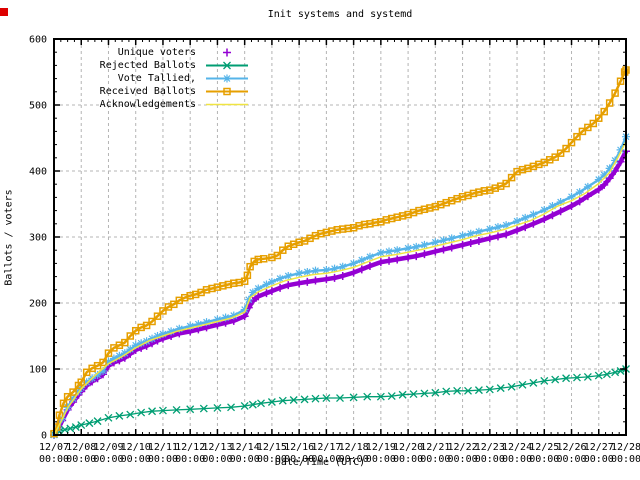  I want to click on x-tick-date: 12/20, so click(408, 447).